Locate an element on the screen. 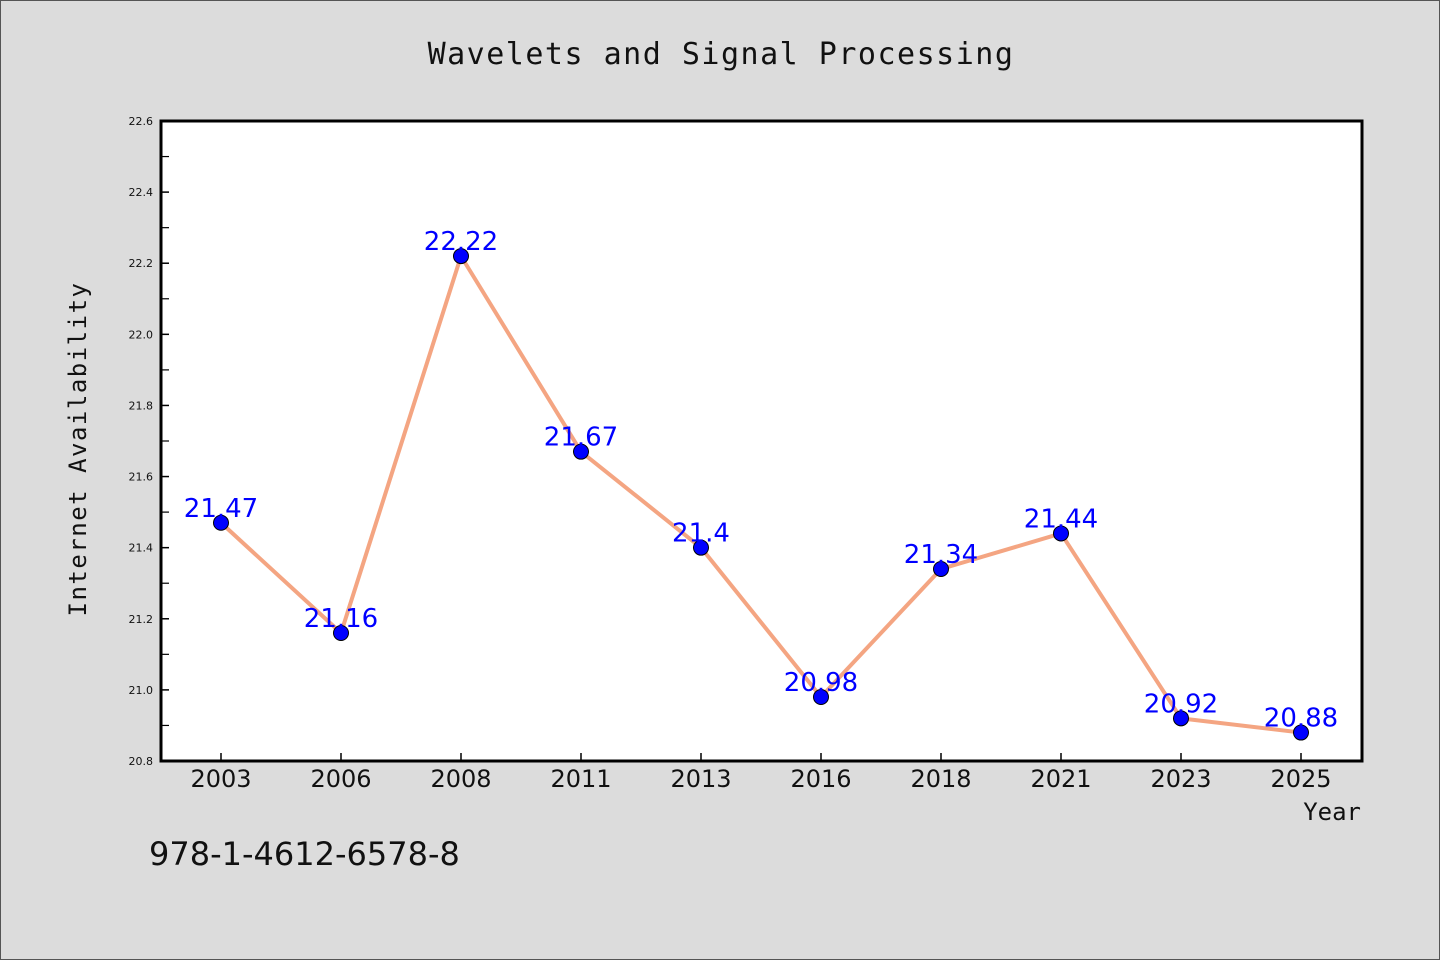  y-tick-label: 20.8 is located at coordinates (141, 761).